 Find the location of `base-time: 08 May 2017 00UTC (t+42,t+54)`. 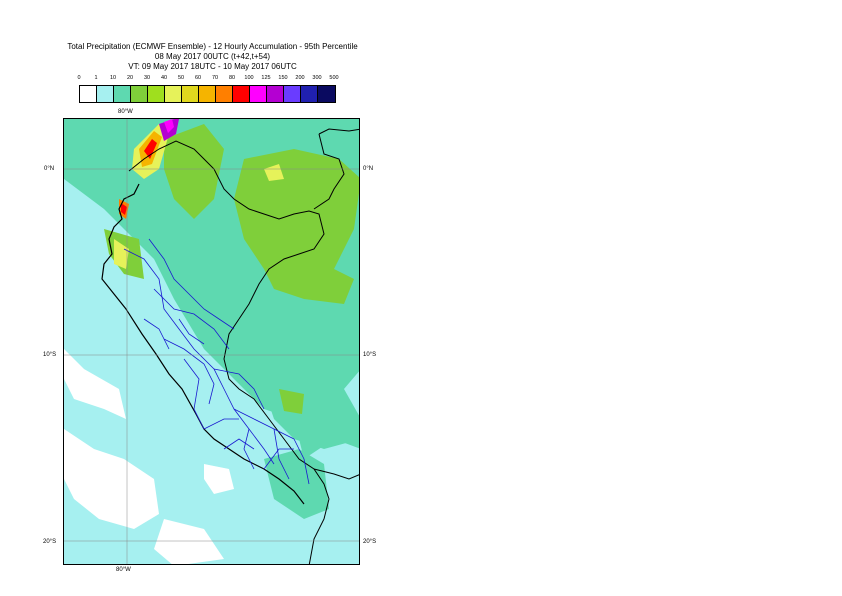

base-time: 08 May 2017 00UTC (t+42,t+54) is located at coordinates (212, 56).